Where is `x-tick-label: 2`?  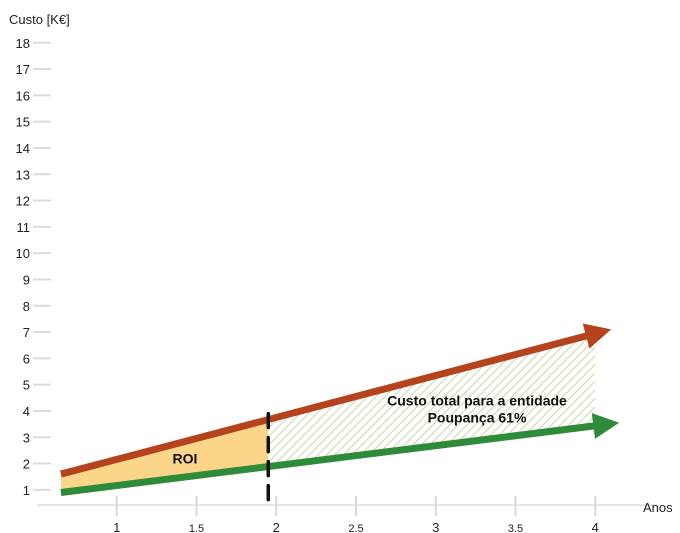 x-tick-label: 2 is located at coordinates (276, 526).